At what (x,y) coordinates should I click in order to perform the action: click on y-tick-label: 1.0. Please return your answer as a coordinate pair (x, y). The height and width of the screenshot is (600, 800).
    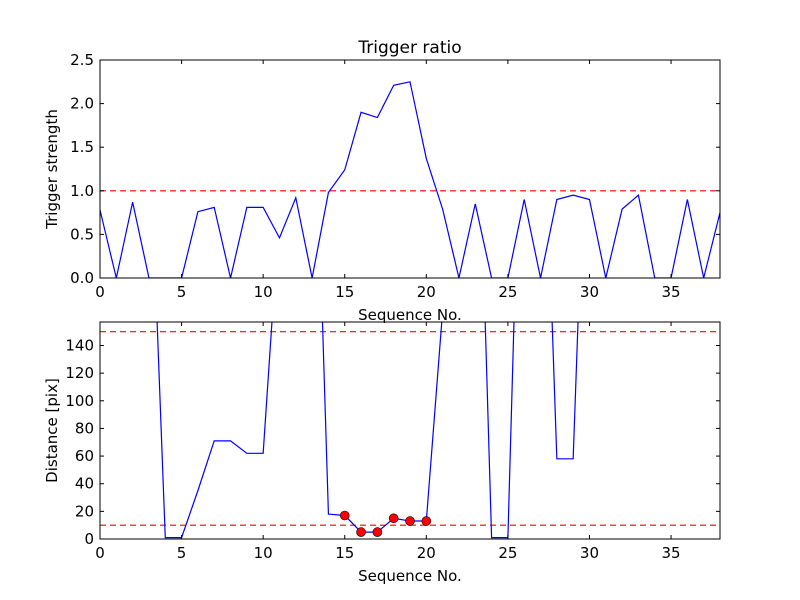
    Looking at the image, I should click on (82, 191).